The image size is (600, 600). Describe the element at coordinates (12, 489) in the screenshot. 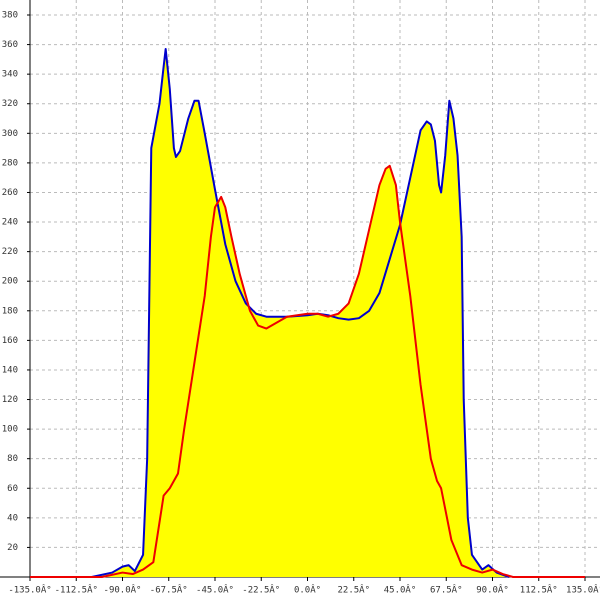

I see `y-tick-label: 60` at that location.